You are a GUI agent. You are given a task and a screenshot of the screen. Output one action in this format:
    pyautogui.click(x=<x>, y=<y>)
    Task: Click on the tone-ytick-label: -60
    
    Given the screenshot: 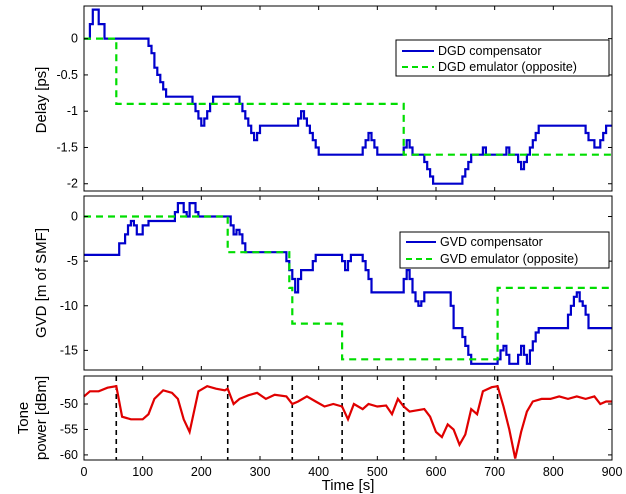 What is the action you would take?
    pyautogui.click(x=69, y=455)
    